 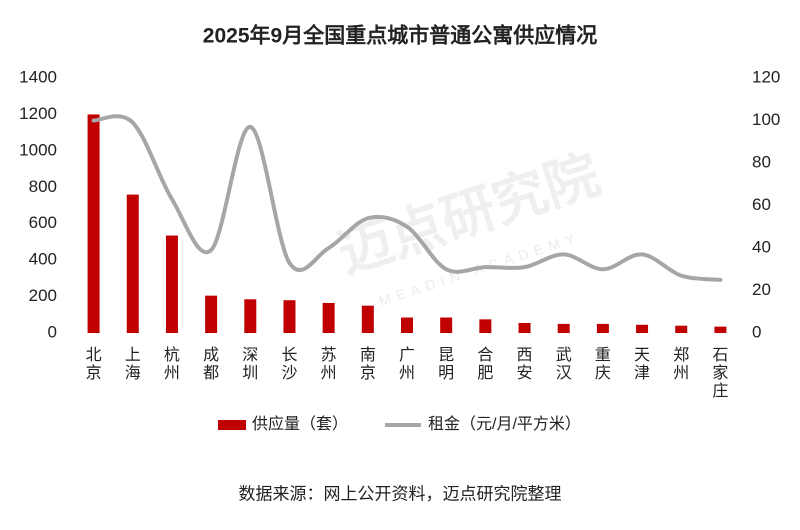 What do you see at coordinates (250, 364) in the screenshot?
I see `x-tick-label: 深圳` at bounding box center [250, 364].